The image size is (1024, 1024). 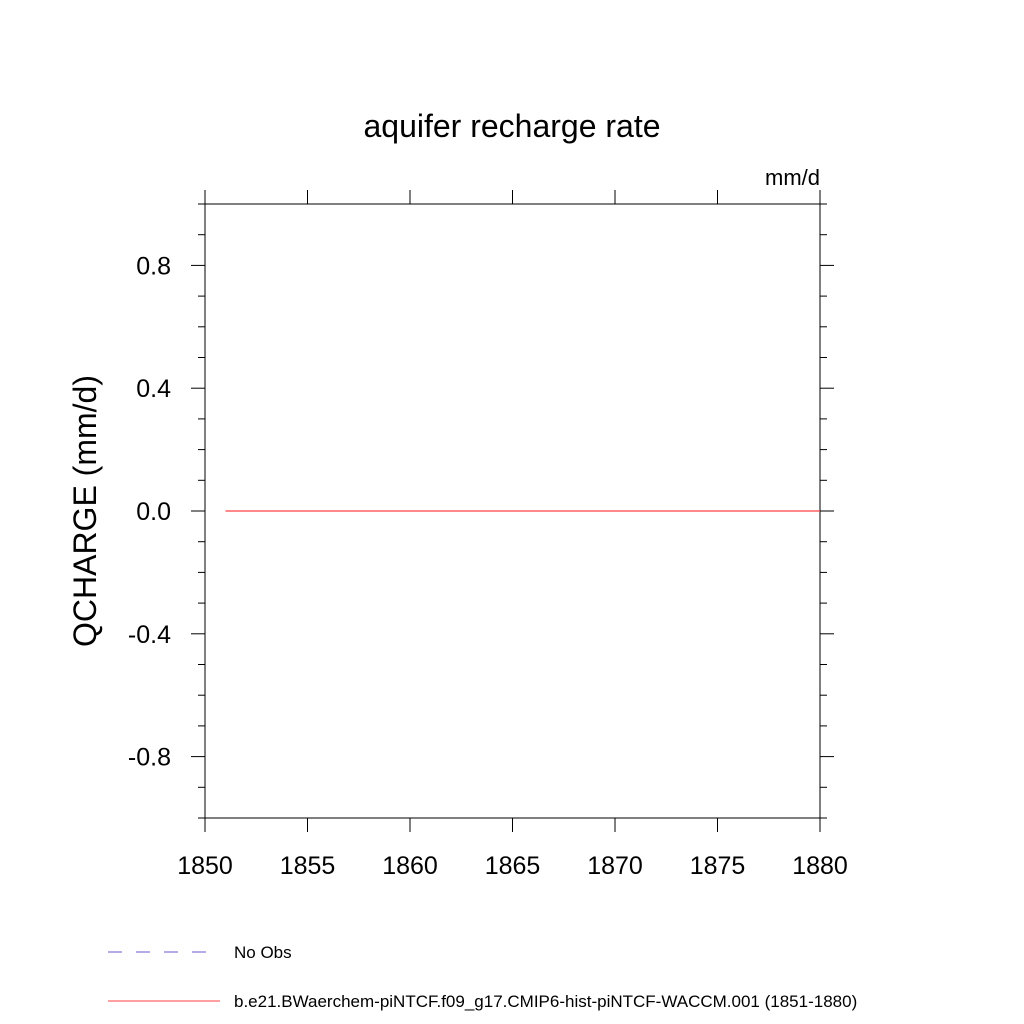 What do you see at coordinates (513, 866) in the screenshot?
I see `x-tick-label: 1865` at bounding box center [513, 866].